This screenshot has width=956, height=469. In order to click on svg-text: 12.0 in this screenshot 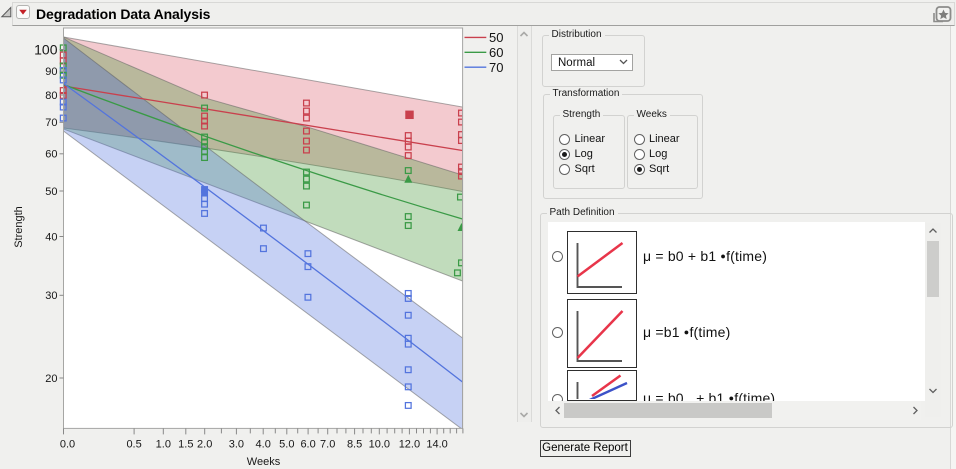, I will do `click(409, 444)`.